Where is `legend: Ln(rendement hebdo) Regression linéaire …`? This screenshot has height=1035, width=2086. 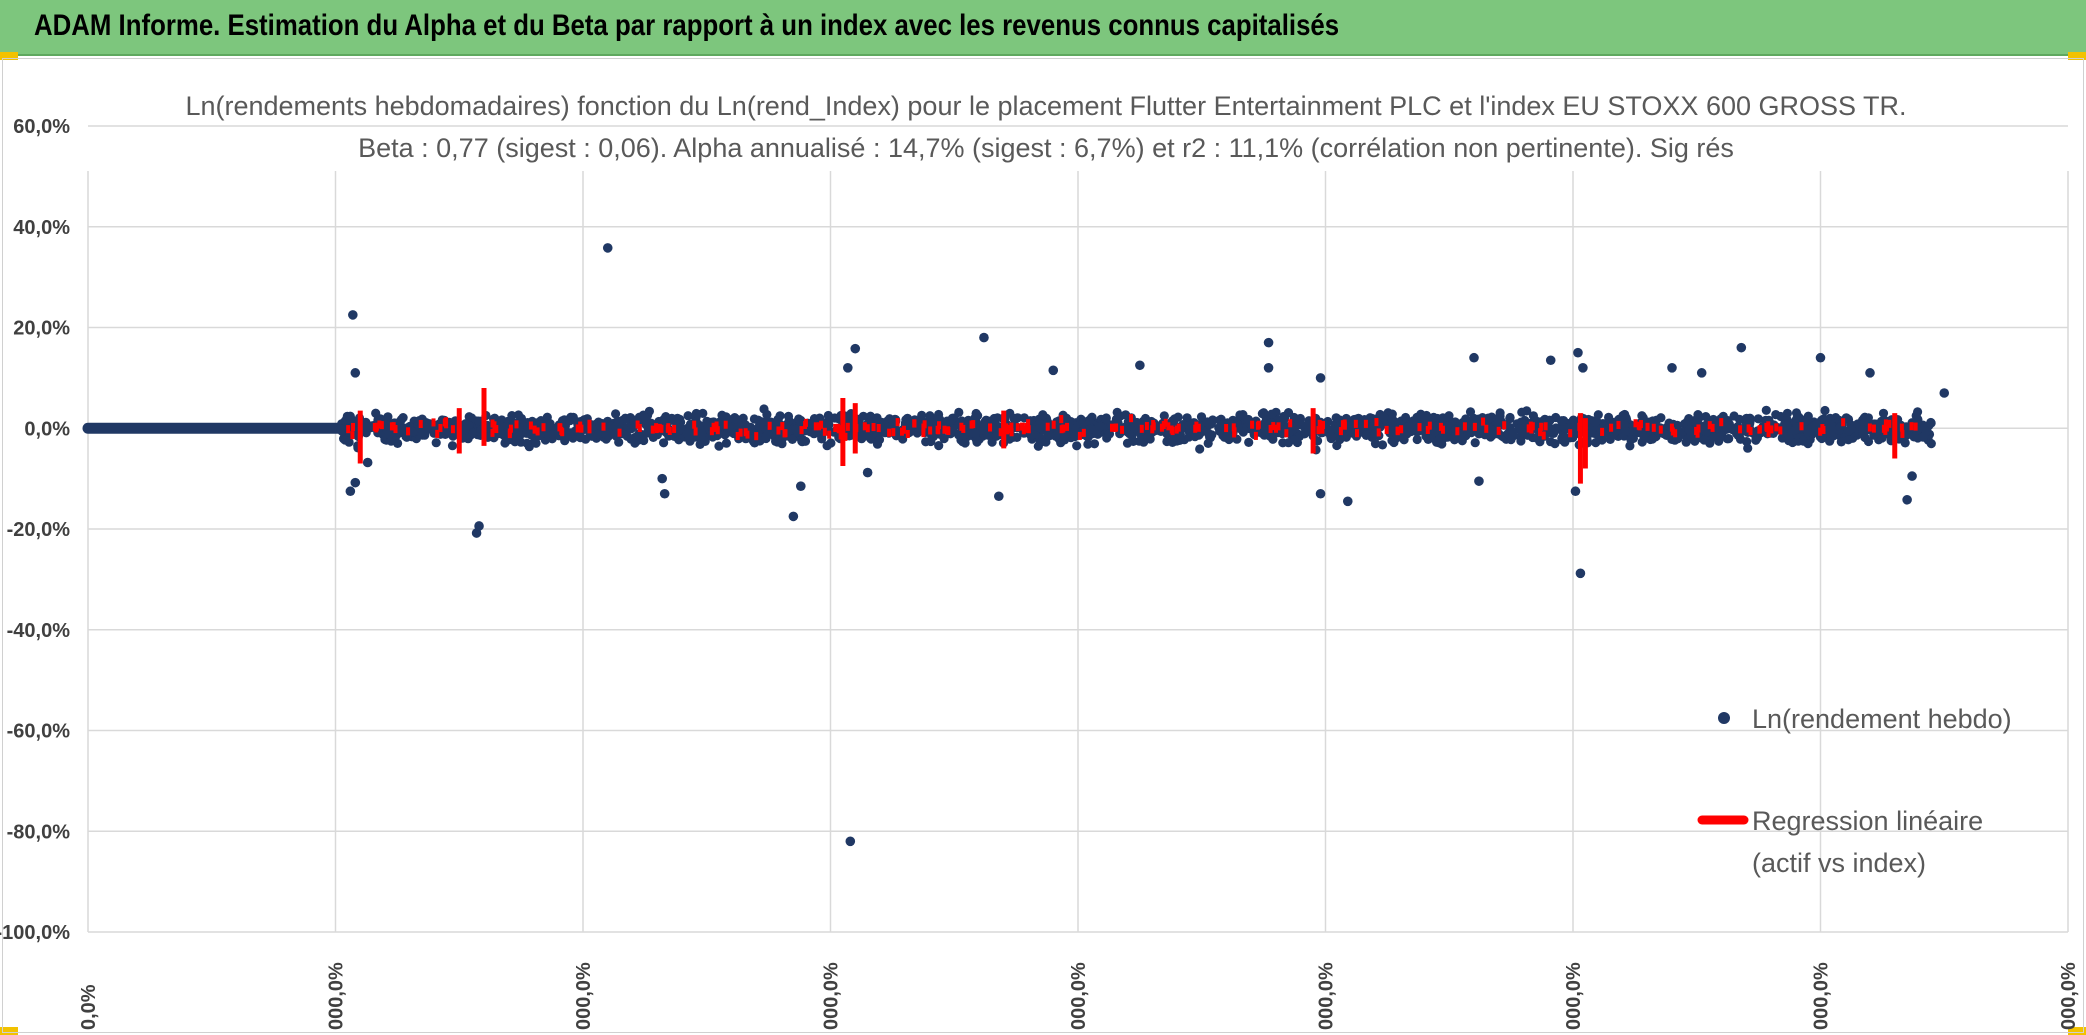 legend: Ln(rendement hebdo) Regression linéaire … is located at coordinates (1854, 791).